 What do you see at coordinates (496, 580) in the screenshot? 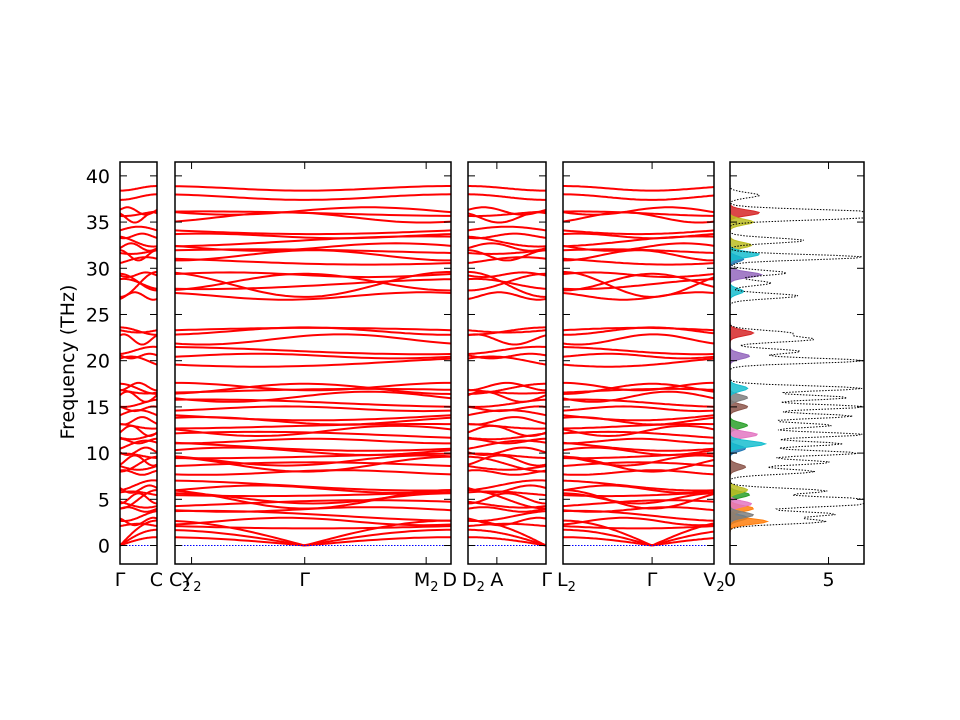
I see `kpoint-label: A` at bounding box center [496, 580].